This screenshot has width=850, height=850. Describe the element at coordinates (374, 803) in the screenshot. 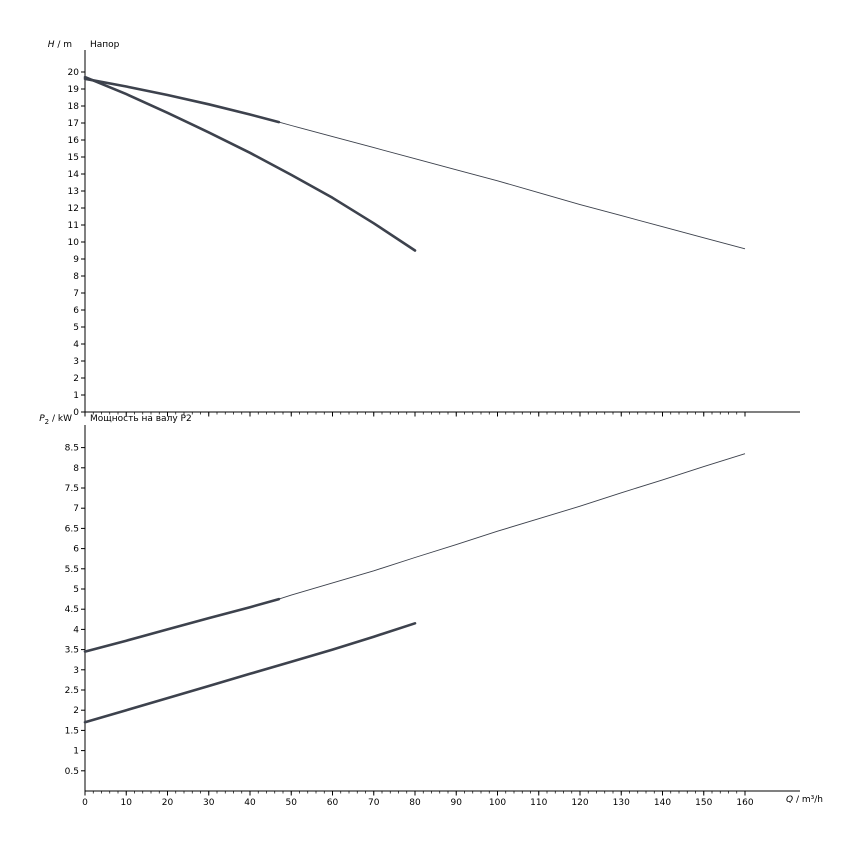

I see `x-tick-label: 70` at that location.